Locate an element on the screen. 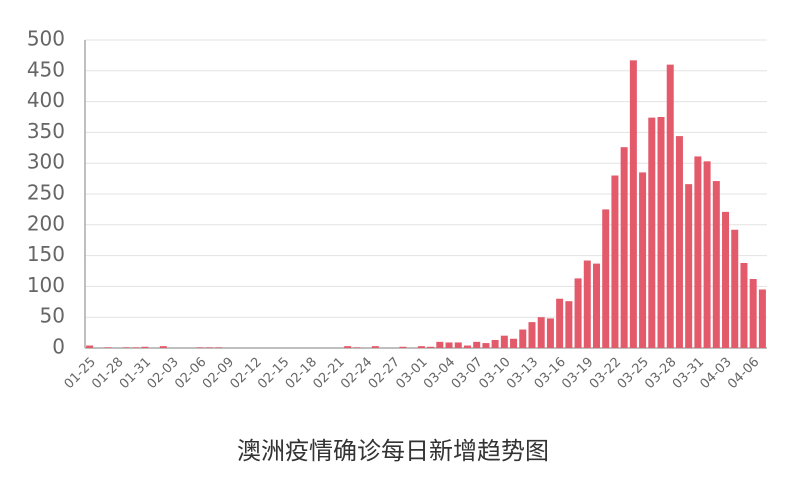  y-tick-label: 350 is located at coordinates (46, 131).